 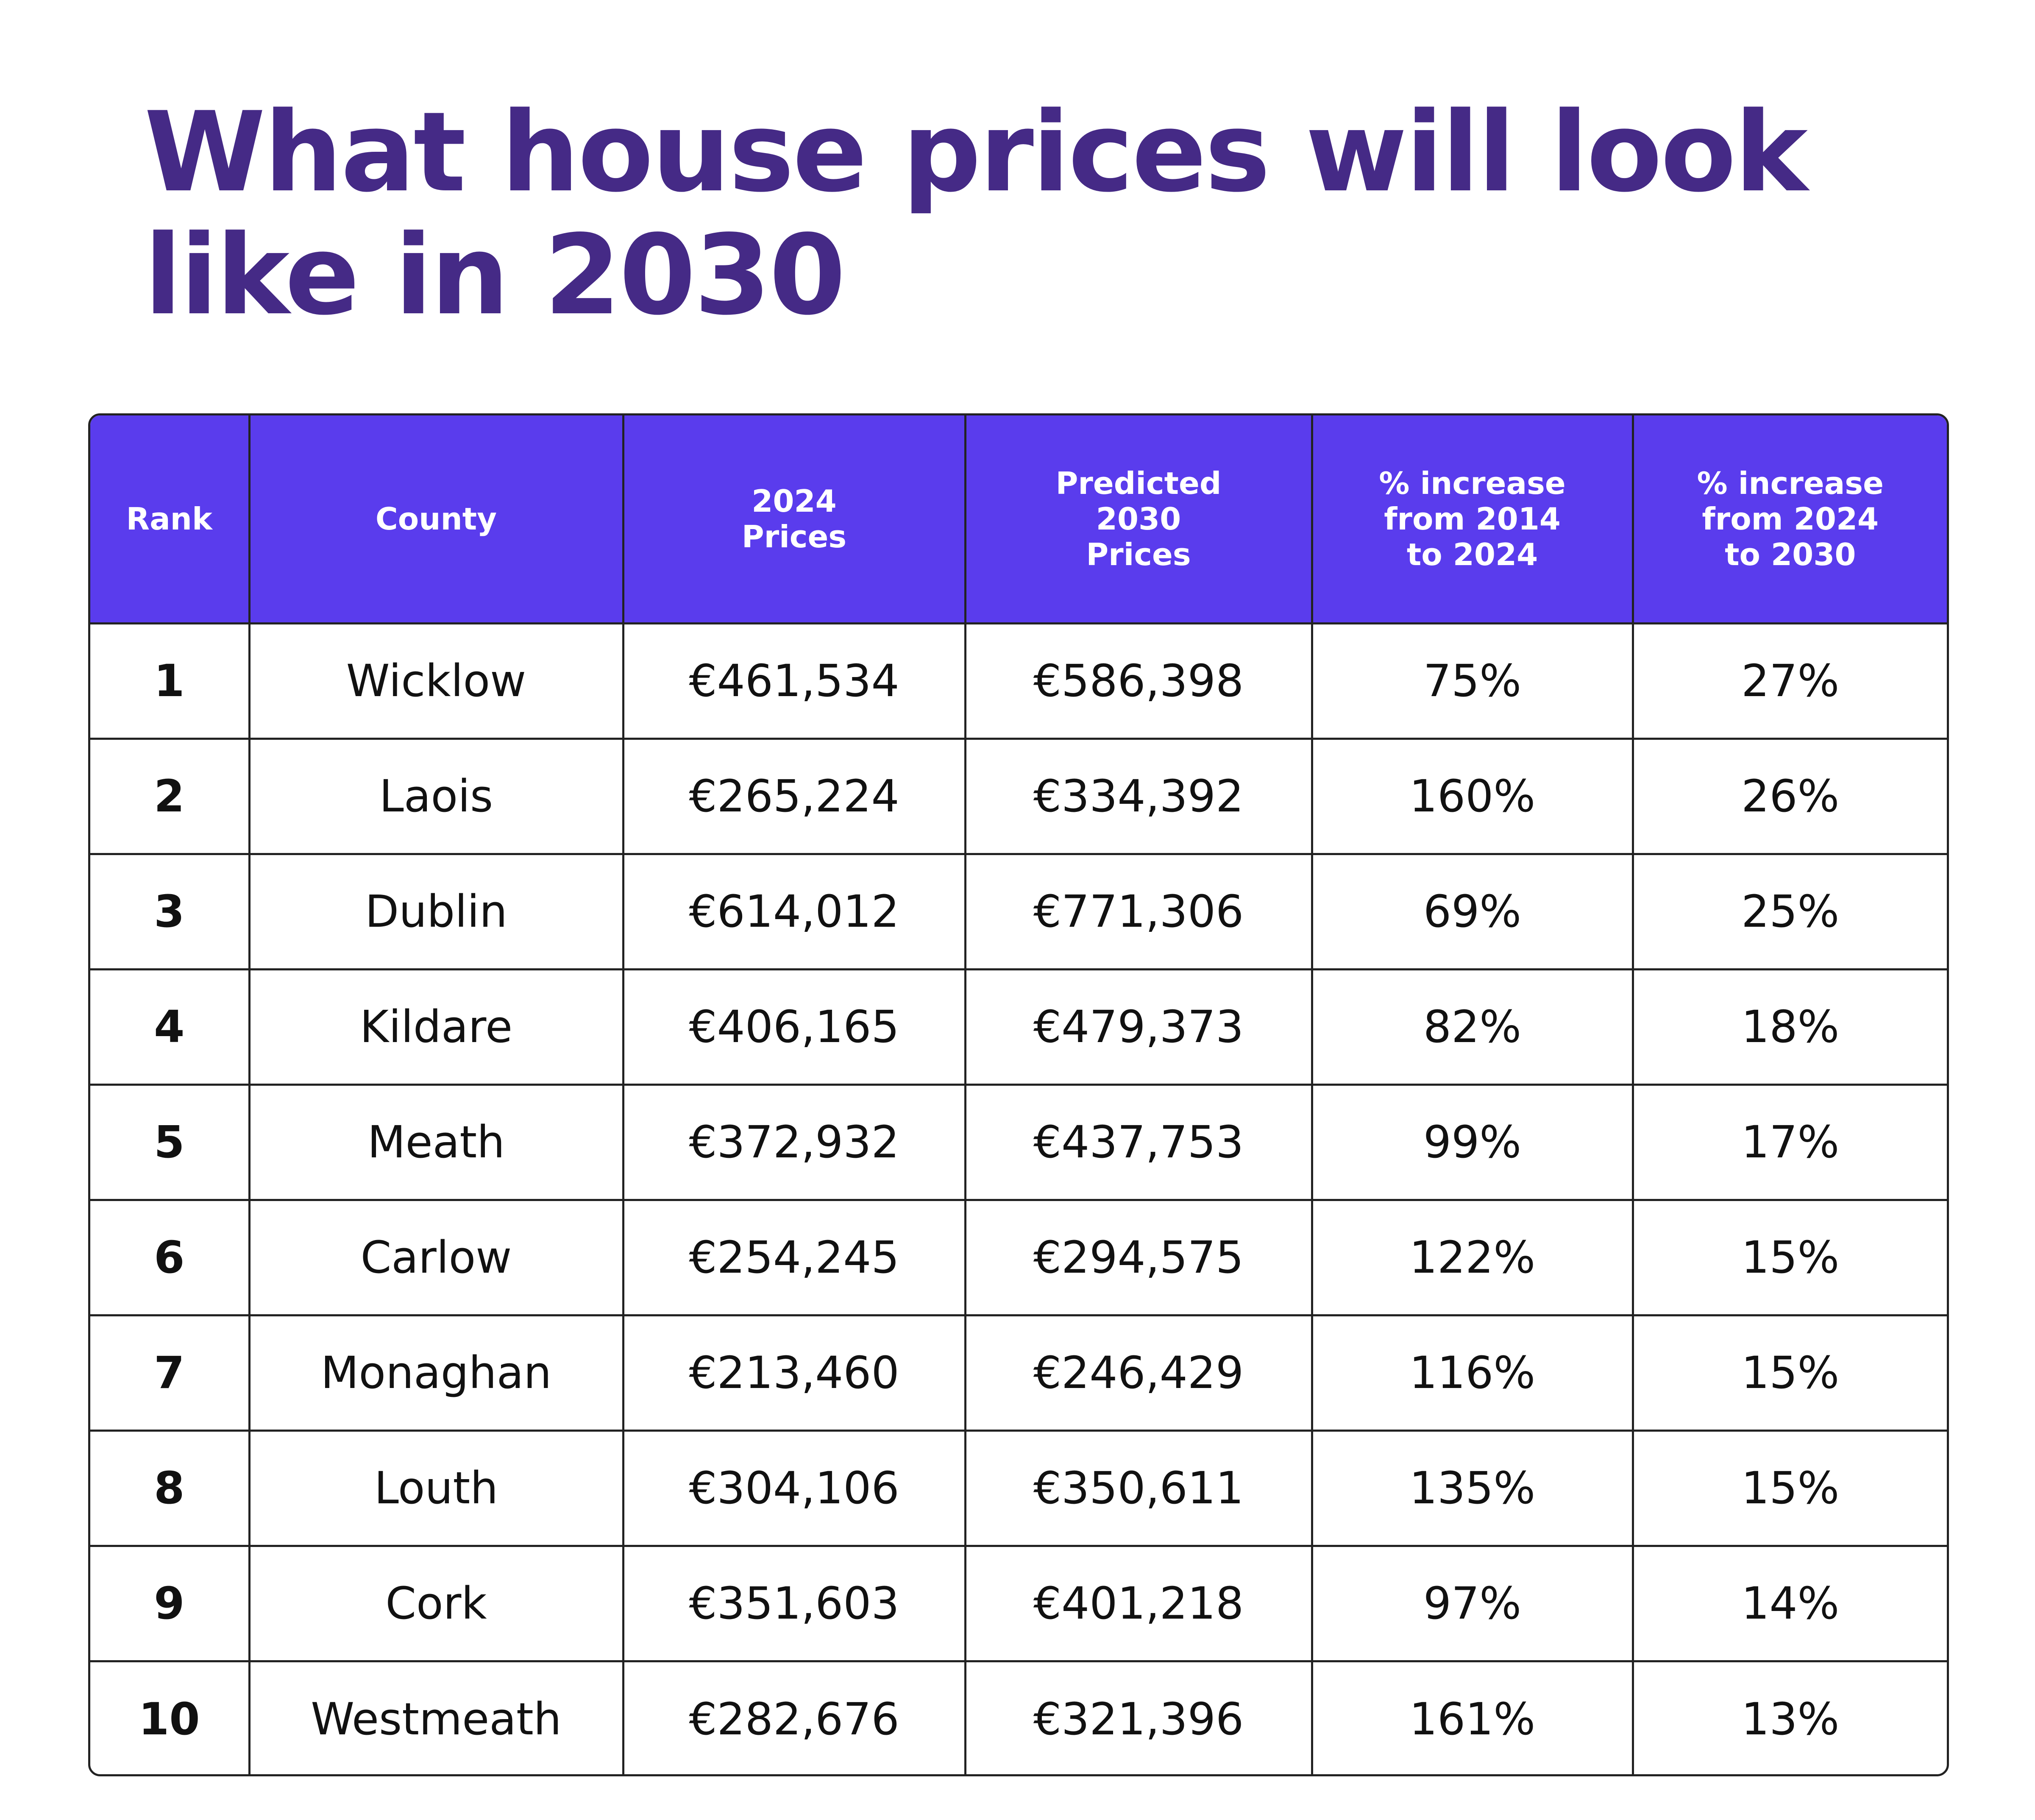 I want to click on increase-2014-2024-cell: 135%, so click(x=1472, y=1487).